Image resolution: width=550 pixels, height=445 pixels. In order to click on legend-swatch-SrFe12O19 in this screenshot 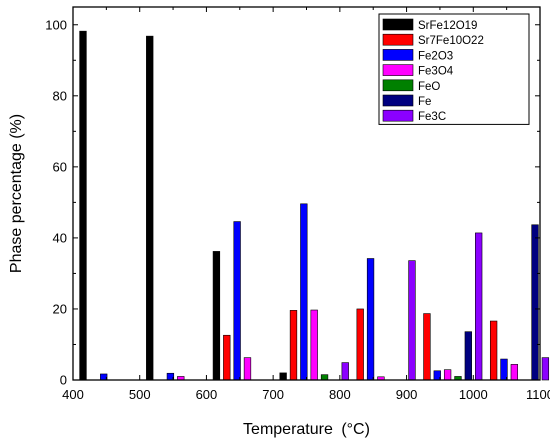, I will do `click(398, 24)`.